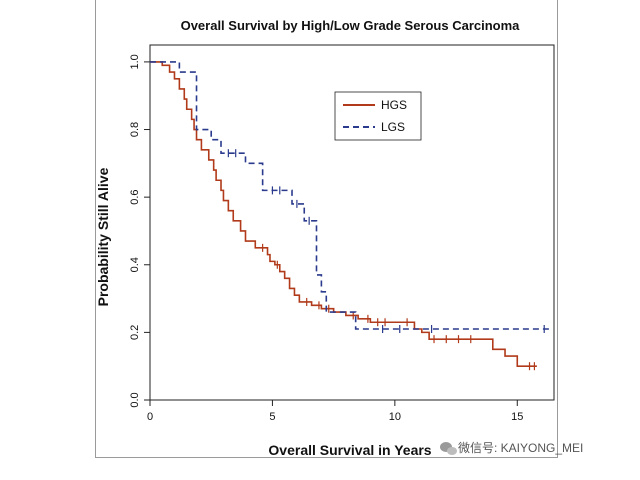  What do you see at coordinates (135, 61) in the screenshot?
I see `y-tick-label: 1.0` at bounding box center [135, 61].